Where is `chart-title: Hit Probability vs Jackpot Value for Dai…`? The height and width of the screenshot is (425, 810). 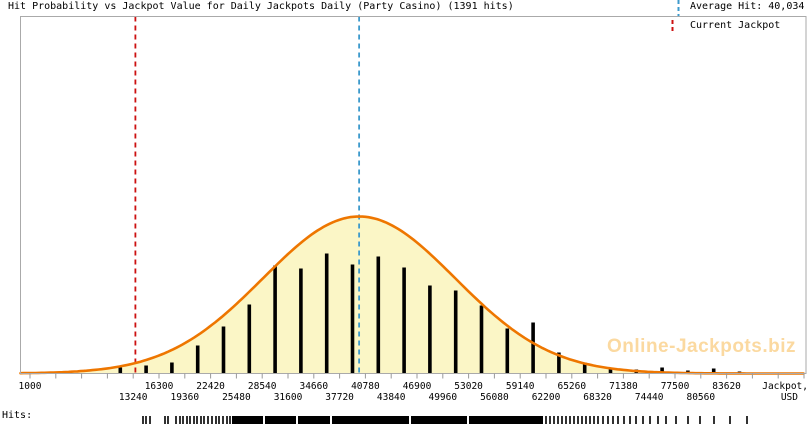
chart-title: Hit Probability vs Jackpot Value for Dai… is located at coordinates (261, 6).